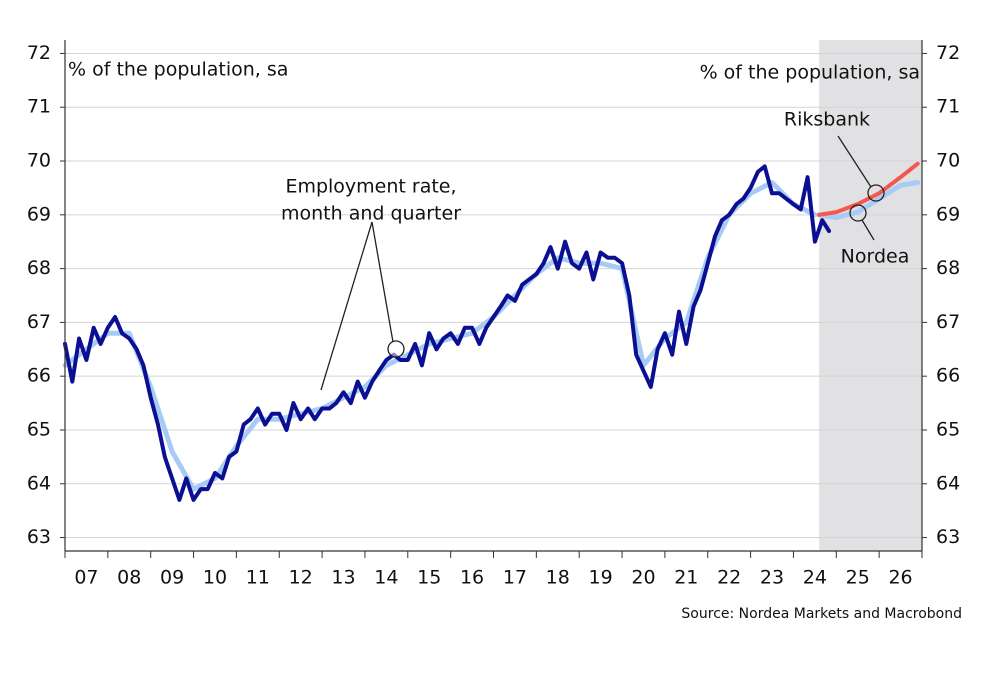  What do you see at coordinates (86, 578) in the screenshot?
I see `x-tick-label: 07` at bounding box center [86, 578].